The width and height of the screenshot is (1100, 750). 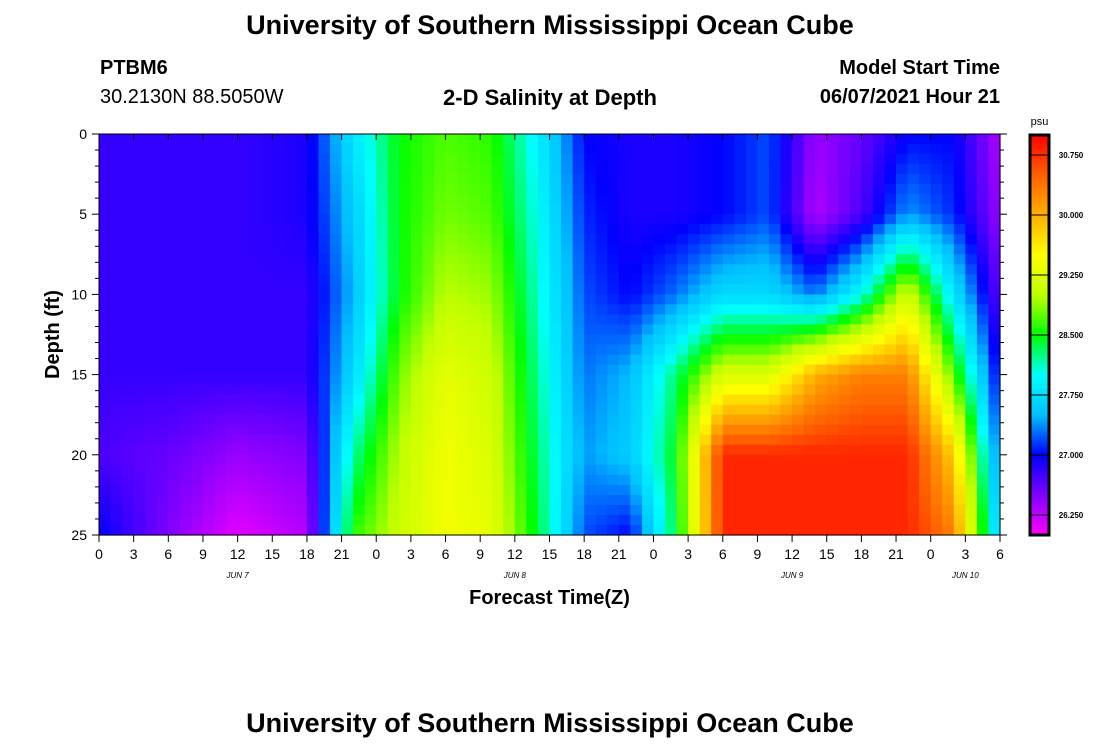 What do you see at coordinates (238, 554) in the screenshot?
I see `x-tick-label: 12` at bounding box center [238, 554].